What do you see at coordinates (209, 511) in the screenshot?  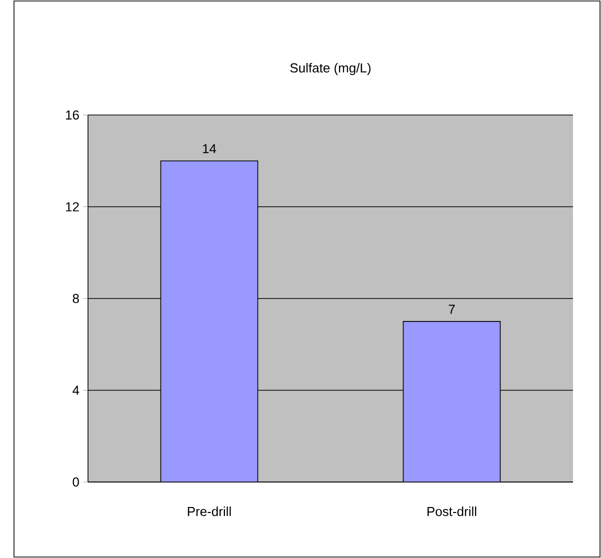 I see `x-tick-label: Pre-drill` at bounding box center [209, 511].